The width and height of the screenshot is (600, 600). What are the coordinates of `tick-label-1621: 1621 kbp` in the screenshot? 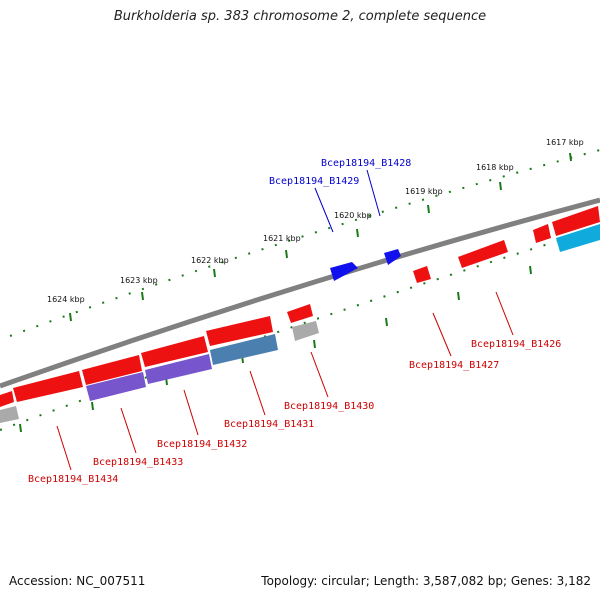 It's located at (282, 238).